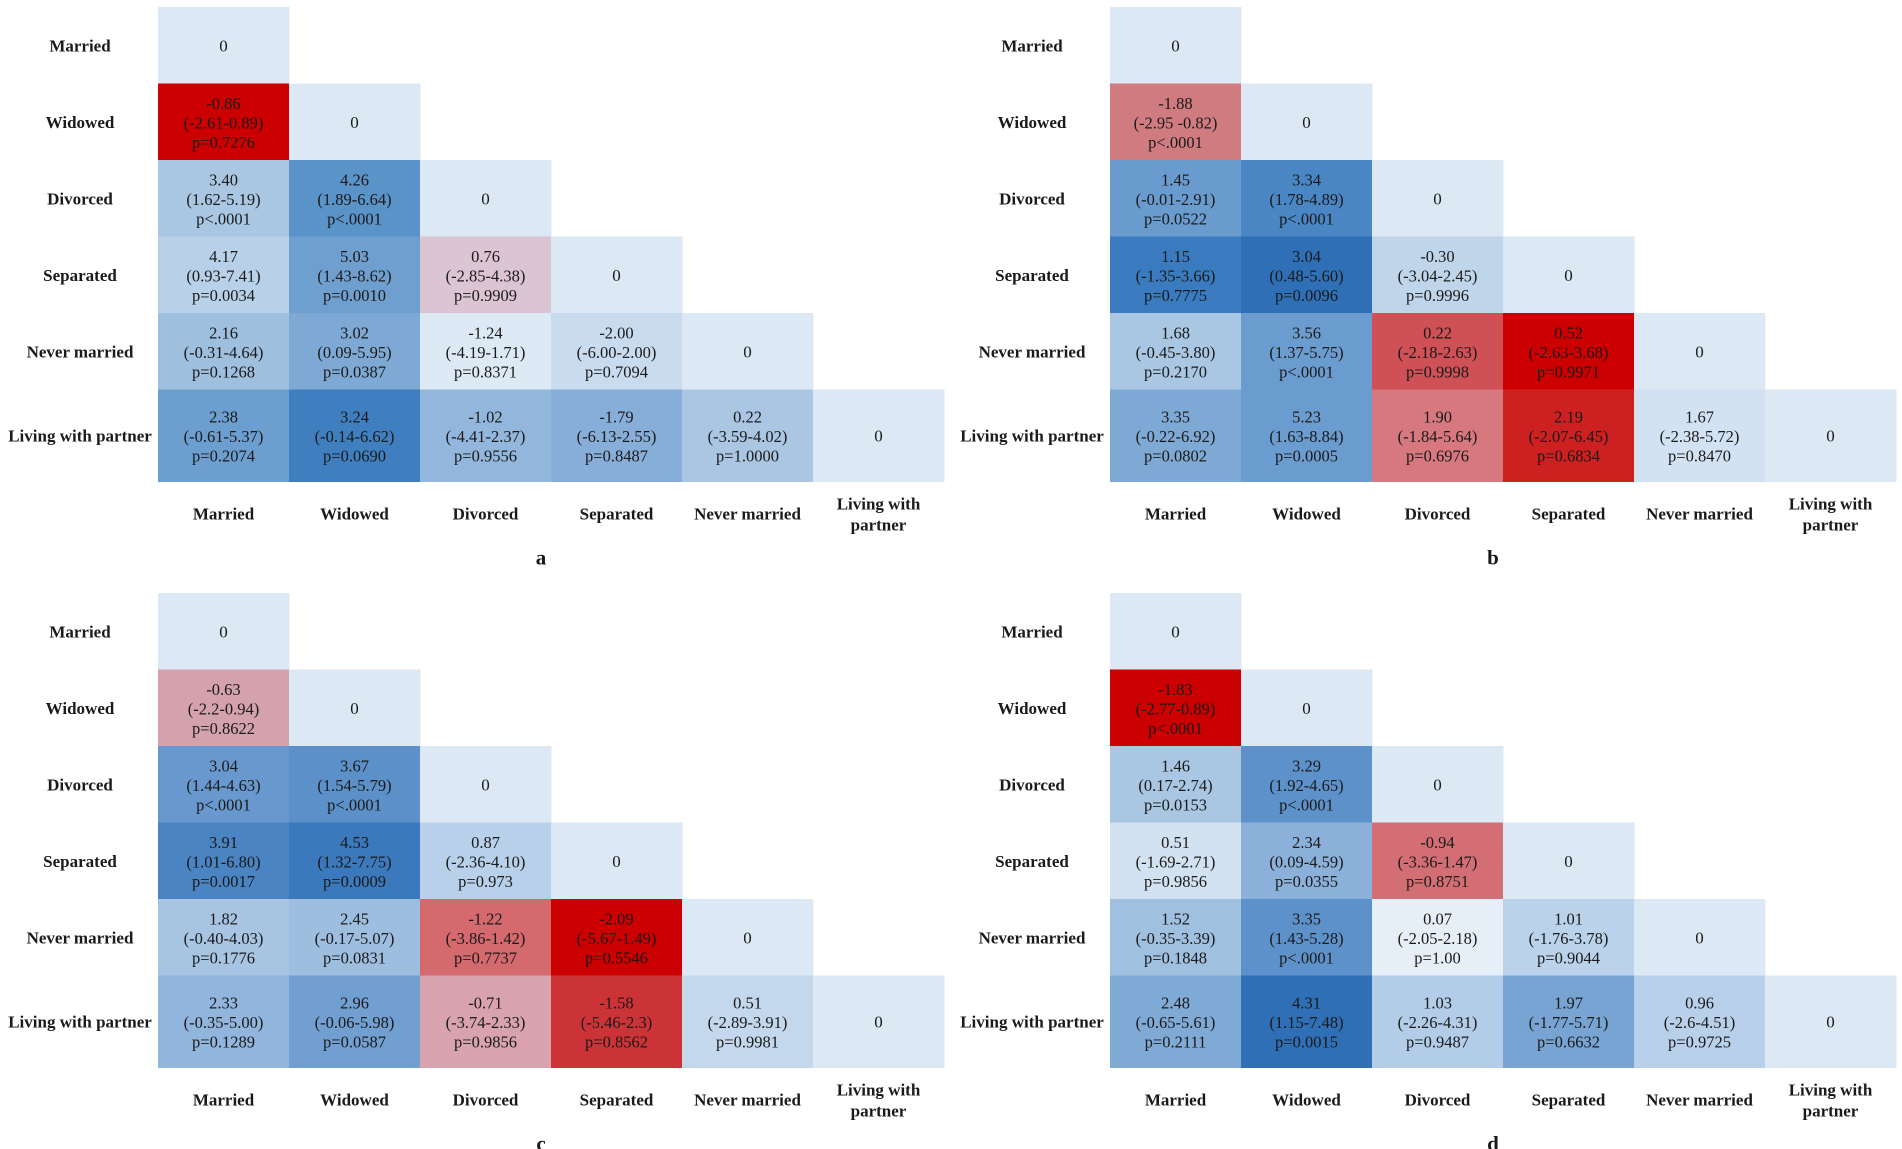 The image size is (1902, 1149). I want to click on cell-ci: (-2.61-0.89), so click(224, 122).